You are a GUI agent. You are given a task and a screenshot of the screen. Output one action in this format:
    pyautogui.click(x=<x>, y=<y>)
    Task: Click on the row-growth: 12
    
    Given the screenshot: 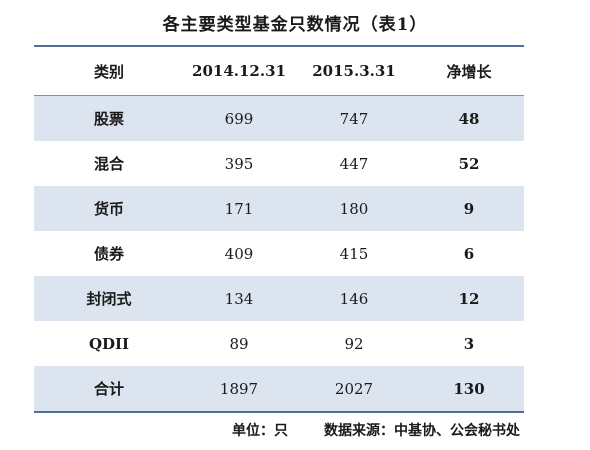 What is the action you would take?
    pyautogui.click(x=469, y=298)
    